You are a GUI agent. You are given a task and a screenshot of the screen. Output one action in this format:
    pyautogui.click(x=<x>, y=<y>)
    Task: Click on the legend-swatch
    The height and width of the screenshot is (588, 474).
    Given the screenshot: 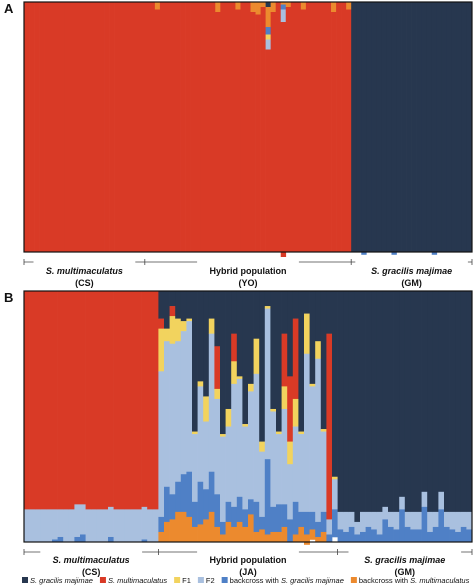 What is the action you would take?
    pyautogui.click(x=353, y=580)
    